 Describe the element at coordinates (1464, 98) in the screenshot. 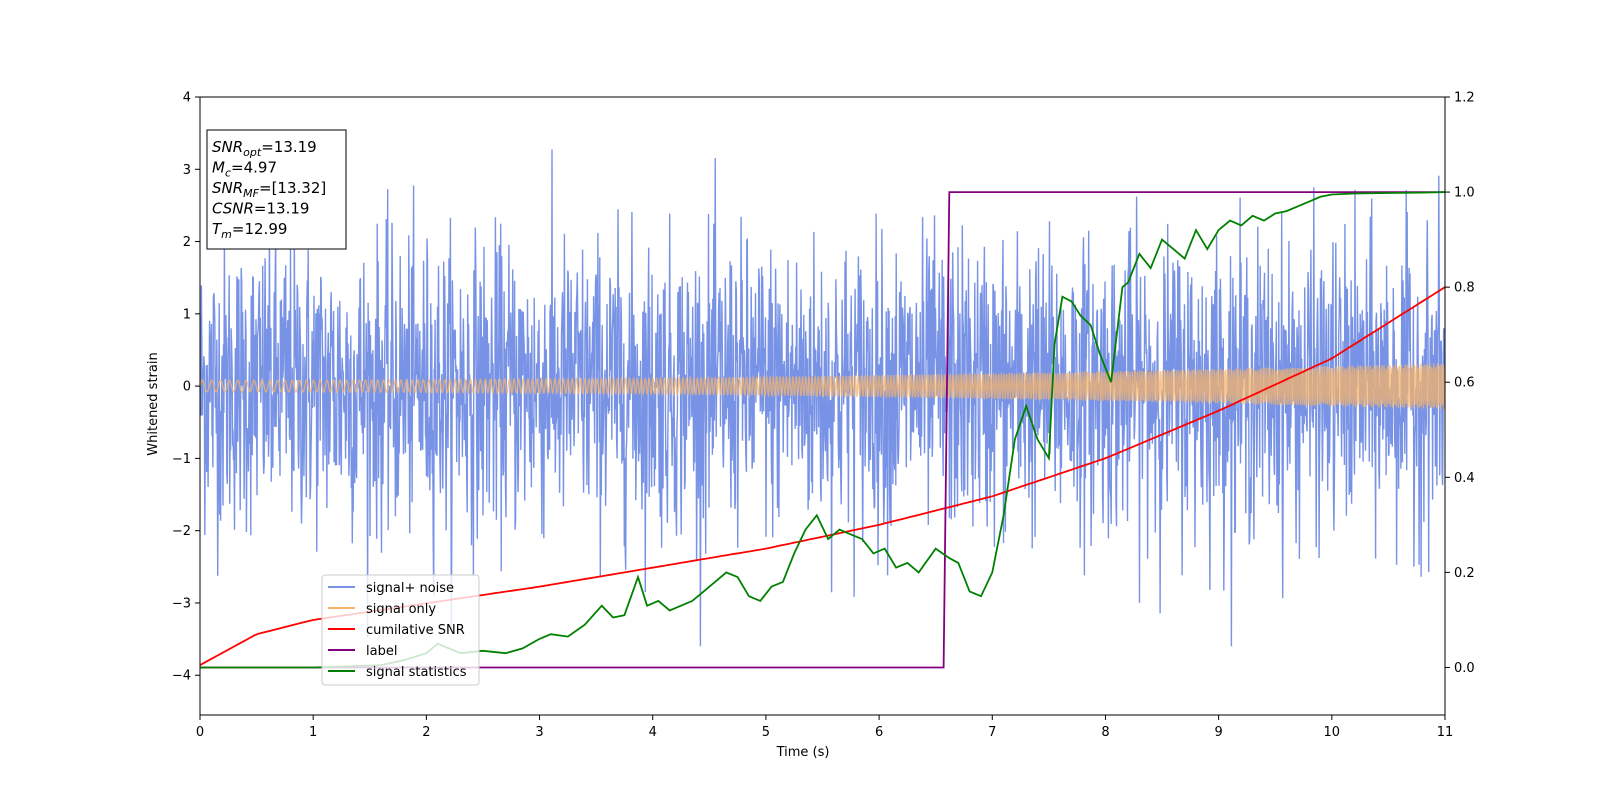

I see `right-tick-label: 1.2` at that location.